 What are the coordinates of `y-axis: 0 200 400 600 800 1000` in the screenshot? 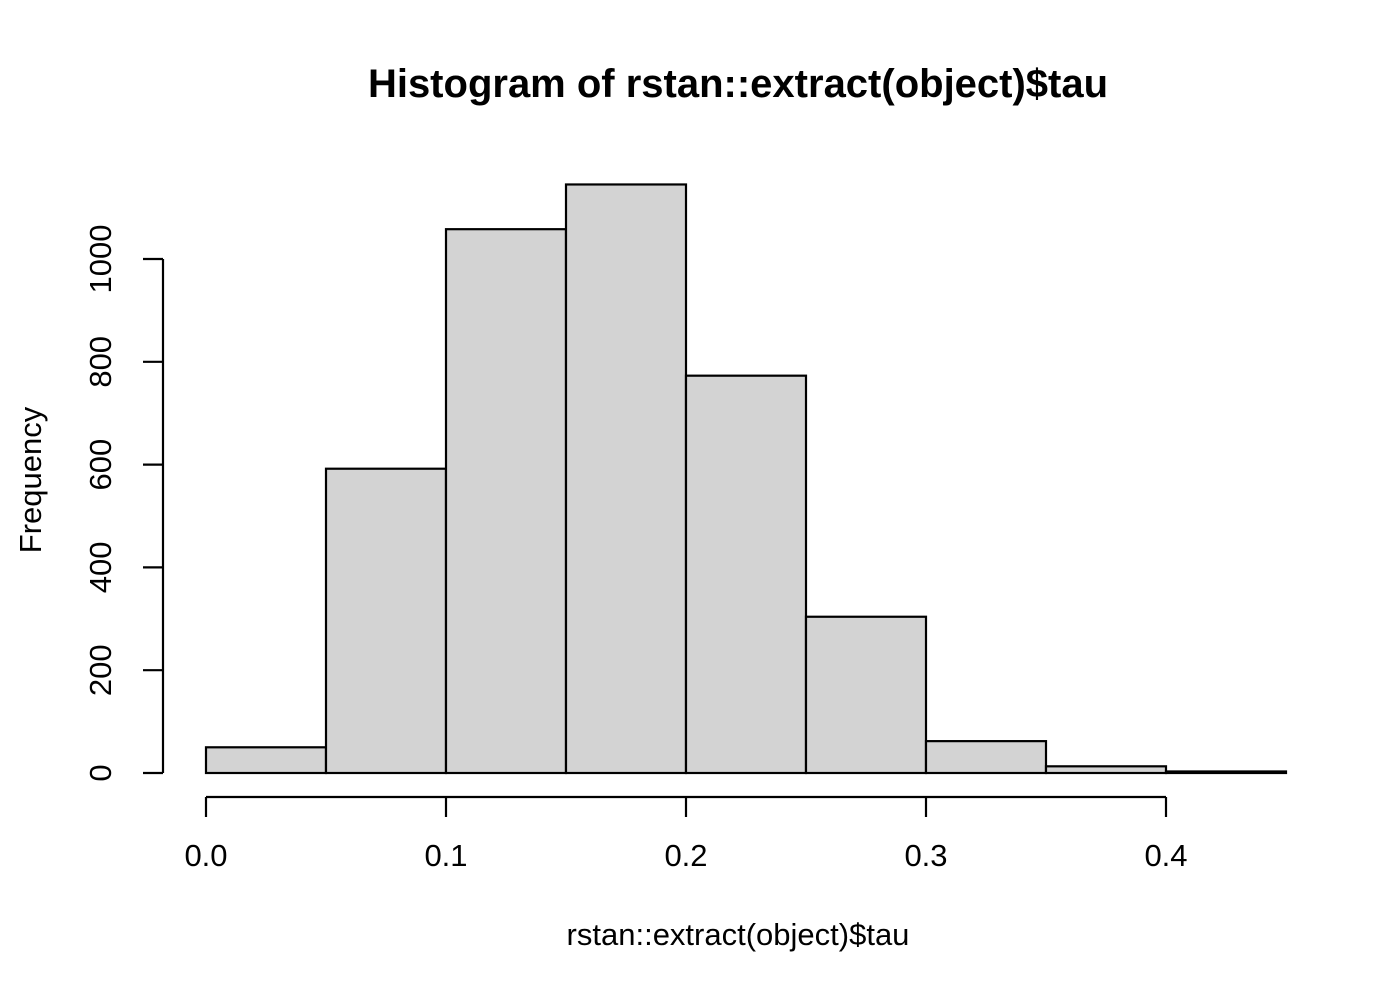 It's located at (124, 503).